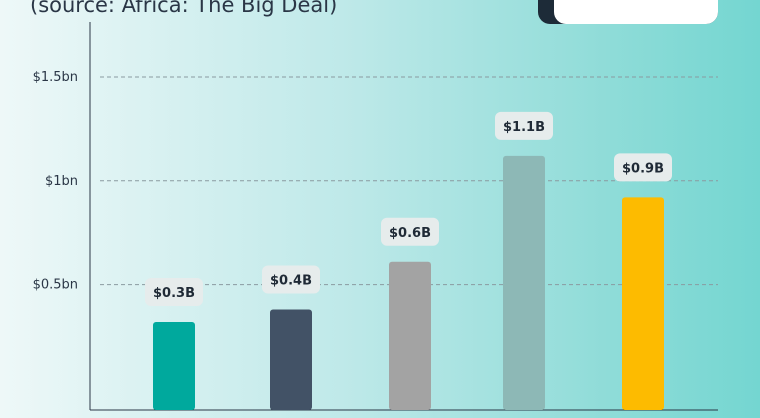 The image size is (760, 418). I want to click on data-label: $0.3B, so click(174, 291).